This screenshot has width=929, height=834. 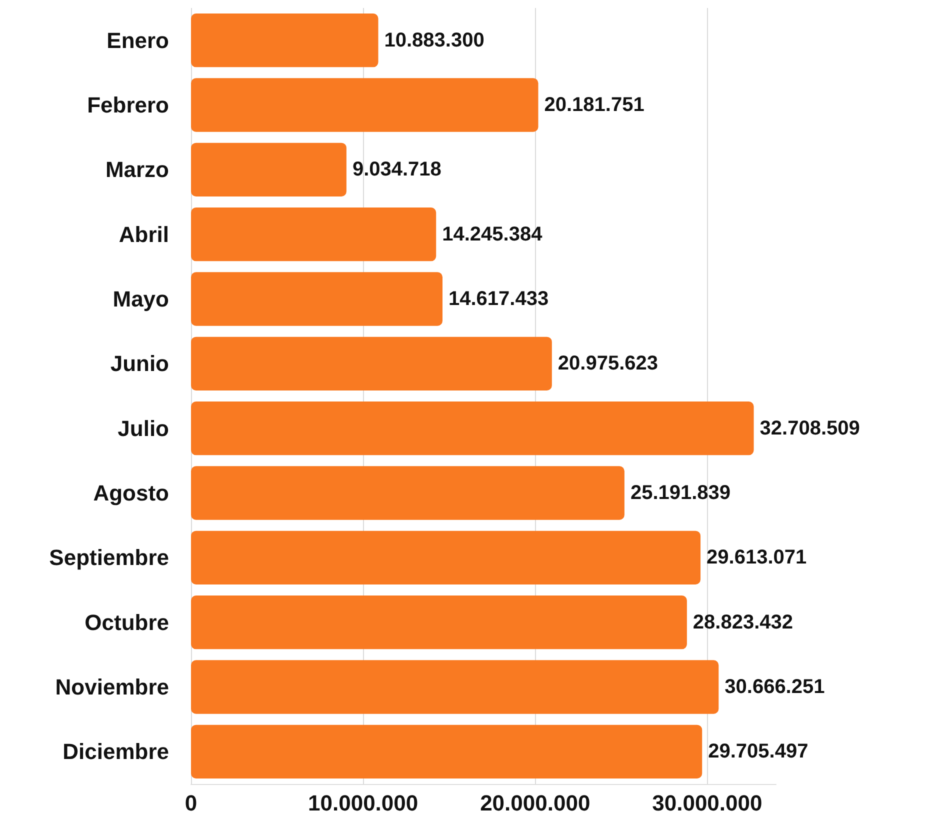 What do you see at coordinates (109, 557) in the screenshot?
I see `y-tick-label: Septiembre` at bounding box center [109, 557].